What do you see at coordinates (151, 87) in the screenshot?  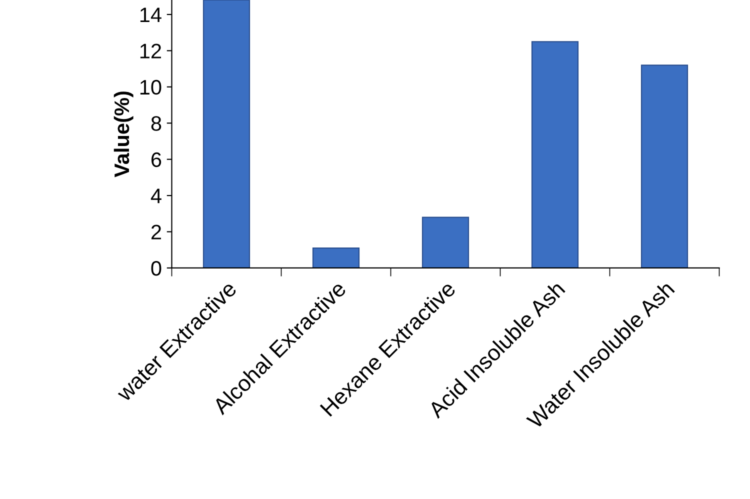 I see `y-tick-label: 10` at bounding box center [151, 87].